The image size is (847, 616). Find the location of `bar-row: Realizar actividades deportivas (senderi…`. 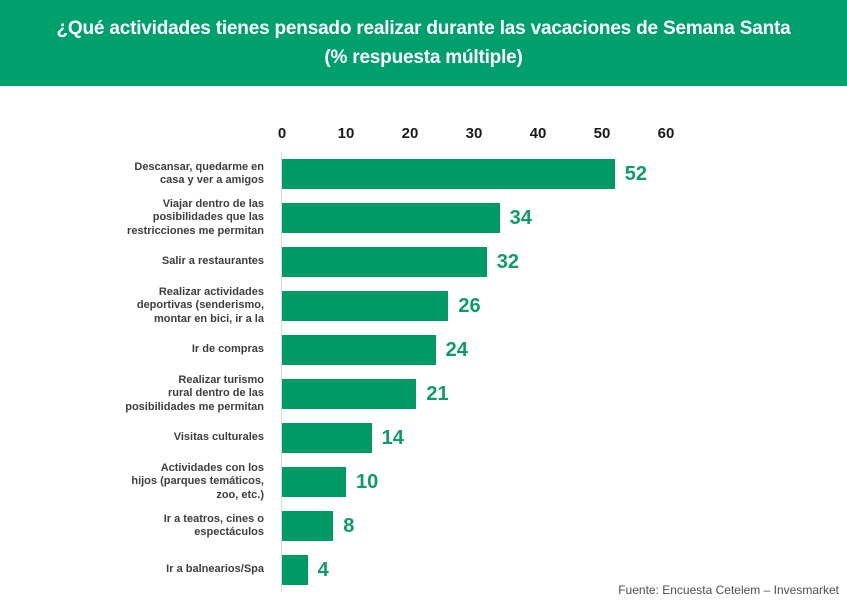

bar-row: Realizar actividades deportivas (senderi… is located at coordinates (423, 306).